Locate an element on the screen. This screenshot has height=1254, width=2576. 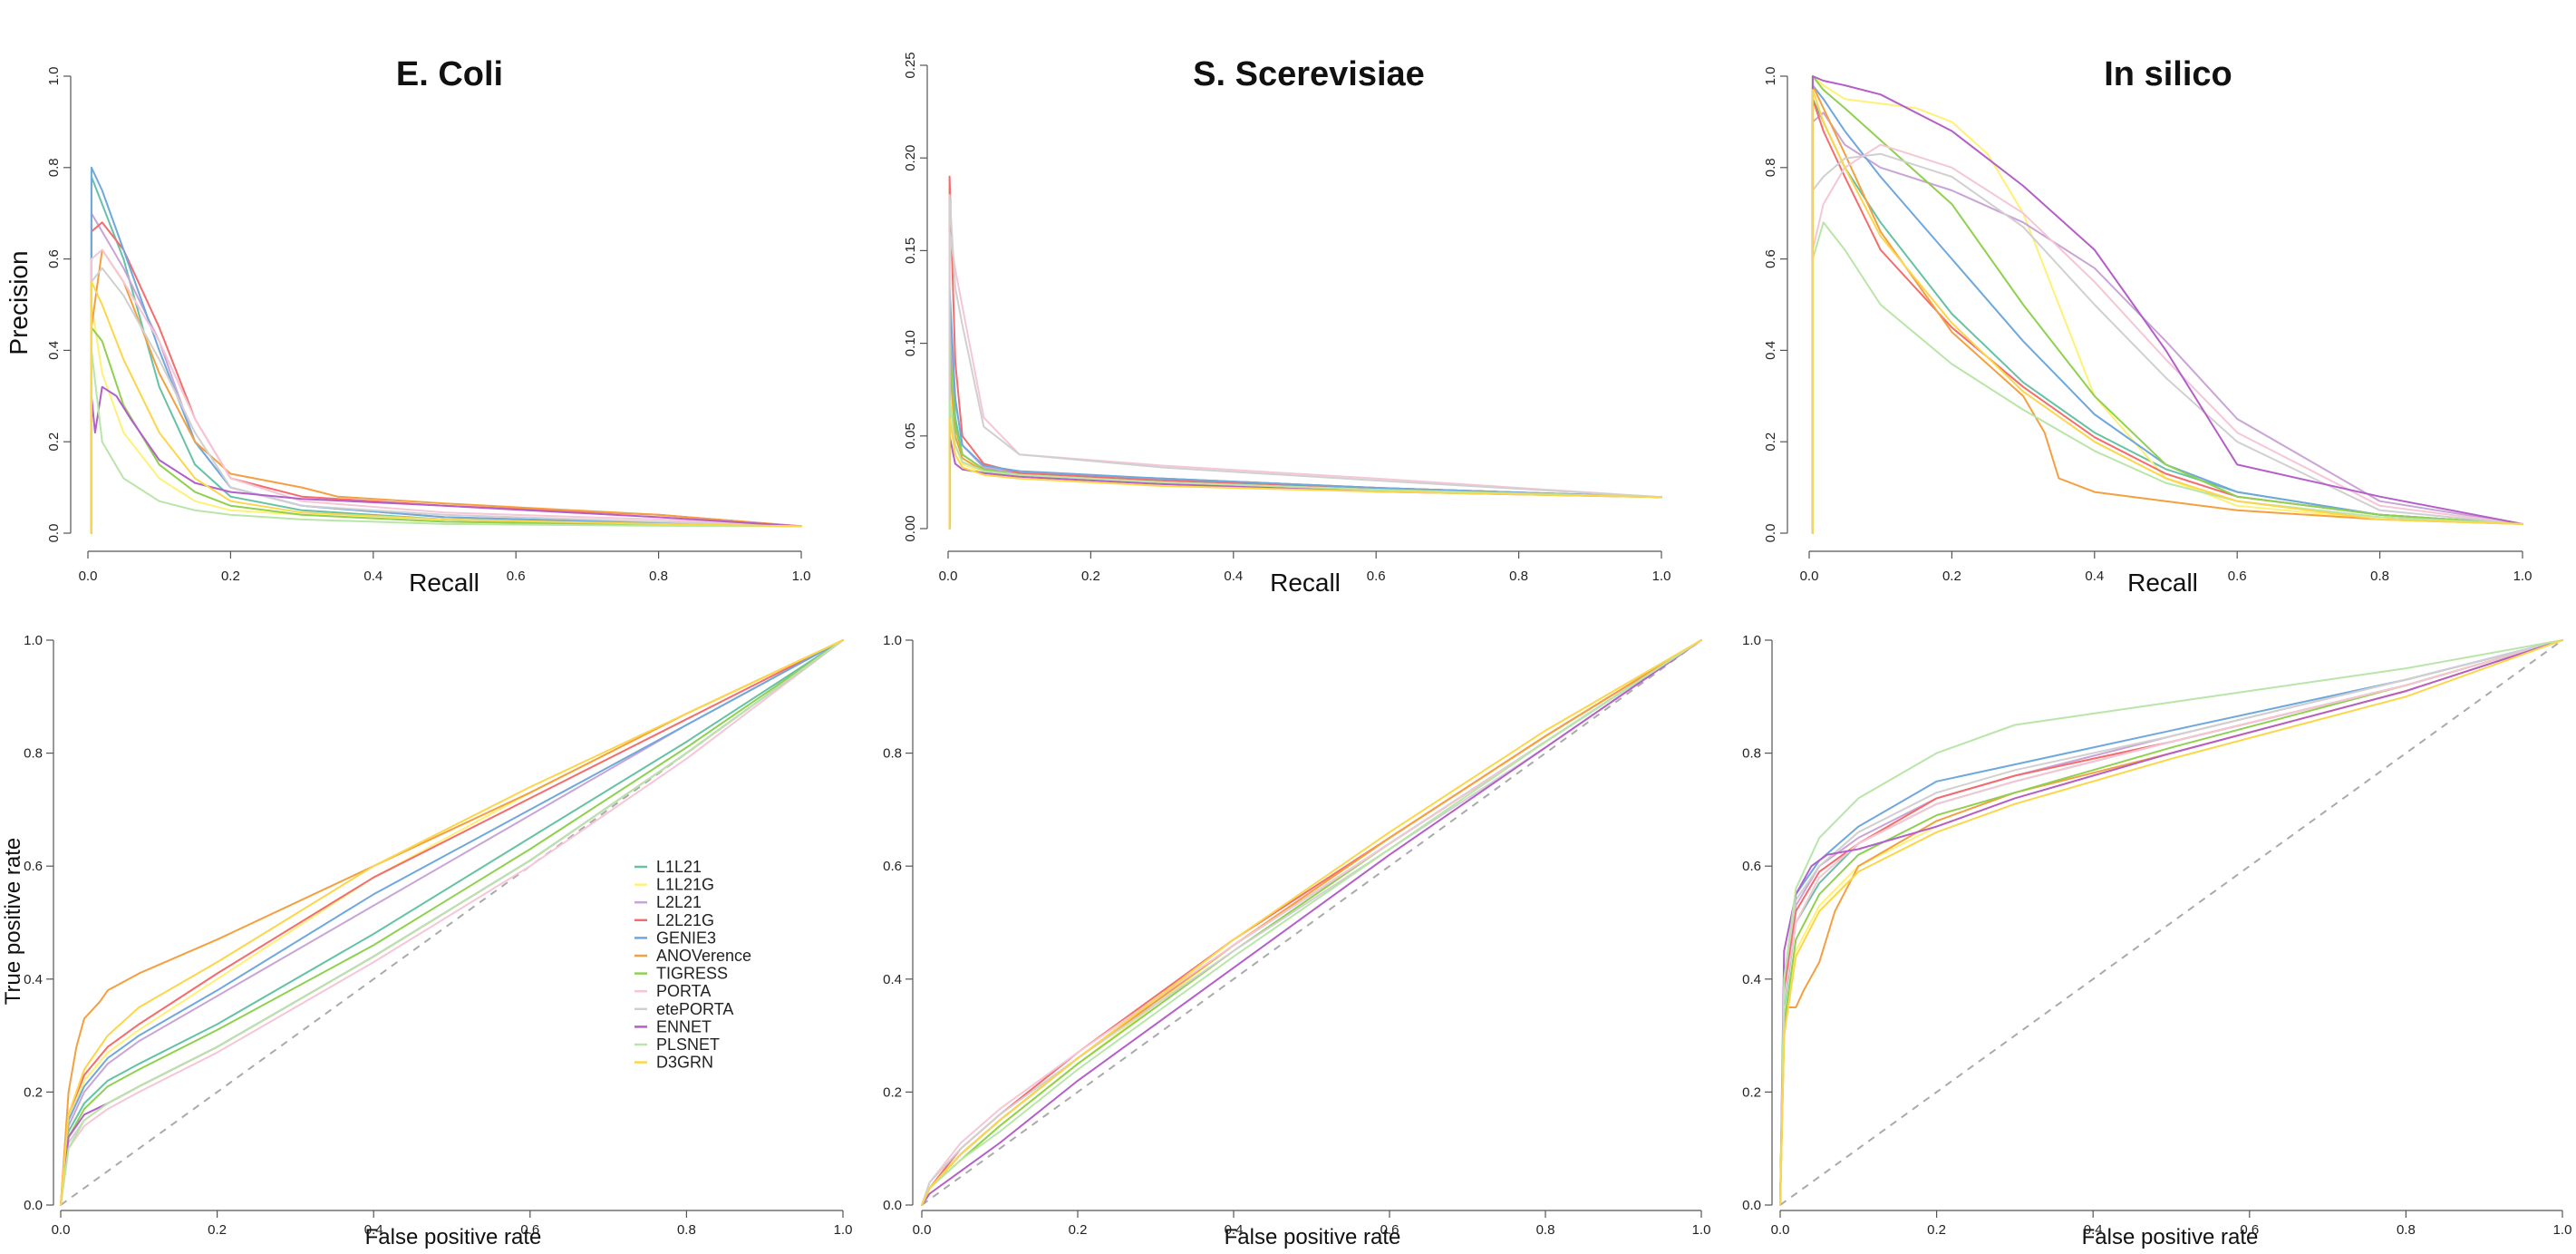
legend-label: GENIE3 is located at coordinates (686, 937).